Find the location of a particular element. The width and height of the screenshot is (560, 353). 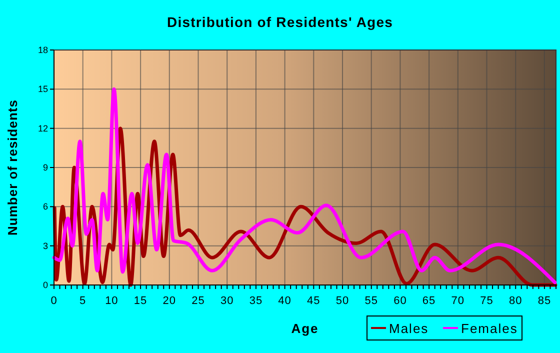

y-tick-label: 12 is located at coordinates (43, 128).